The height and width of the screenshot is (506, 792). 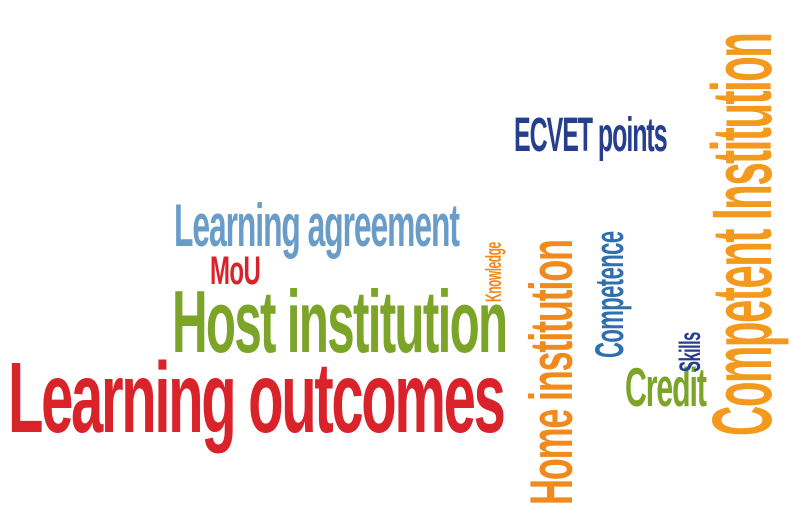 I want to click on word-mou: MoU, so click(x=235, y=271).